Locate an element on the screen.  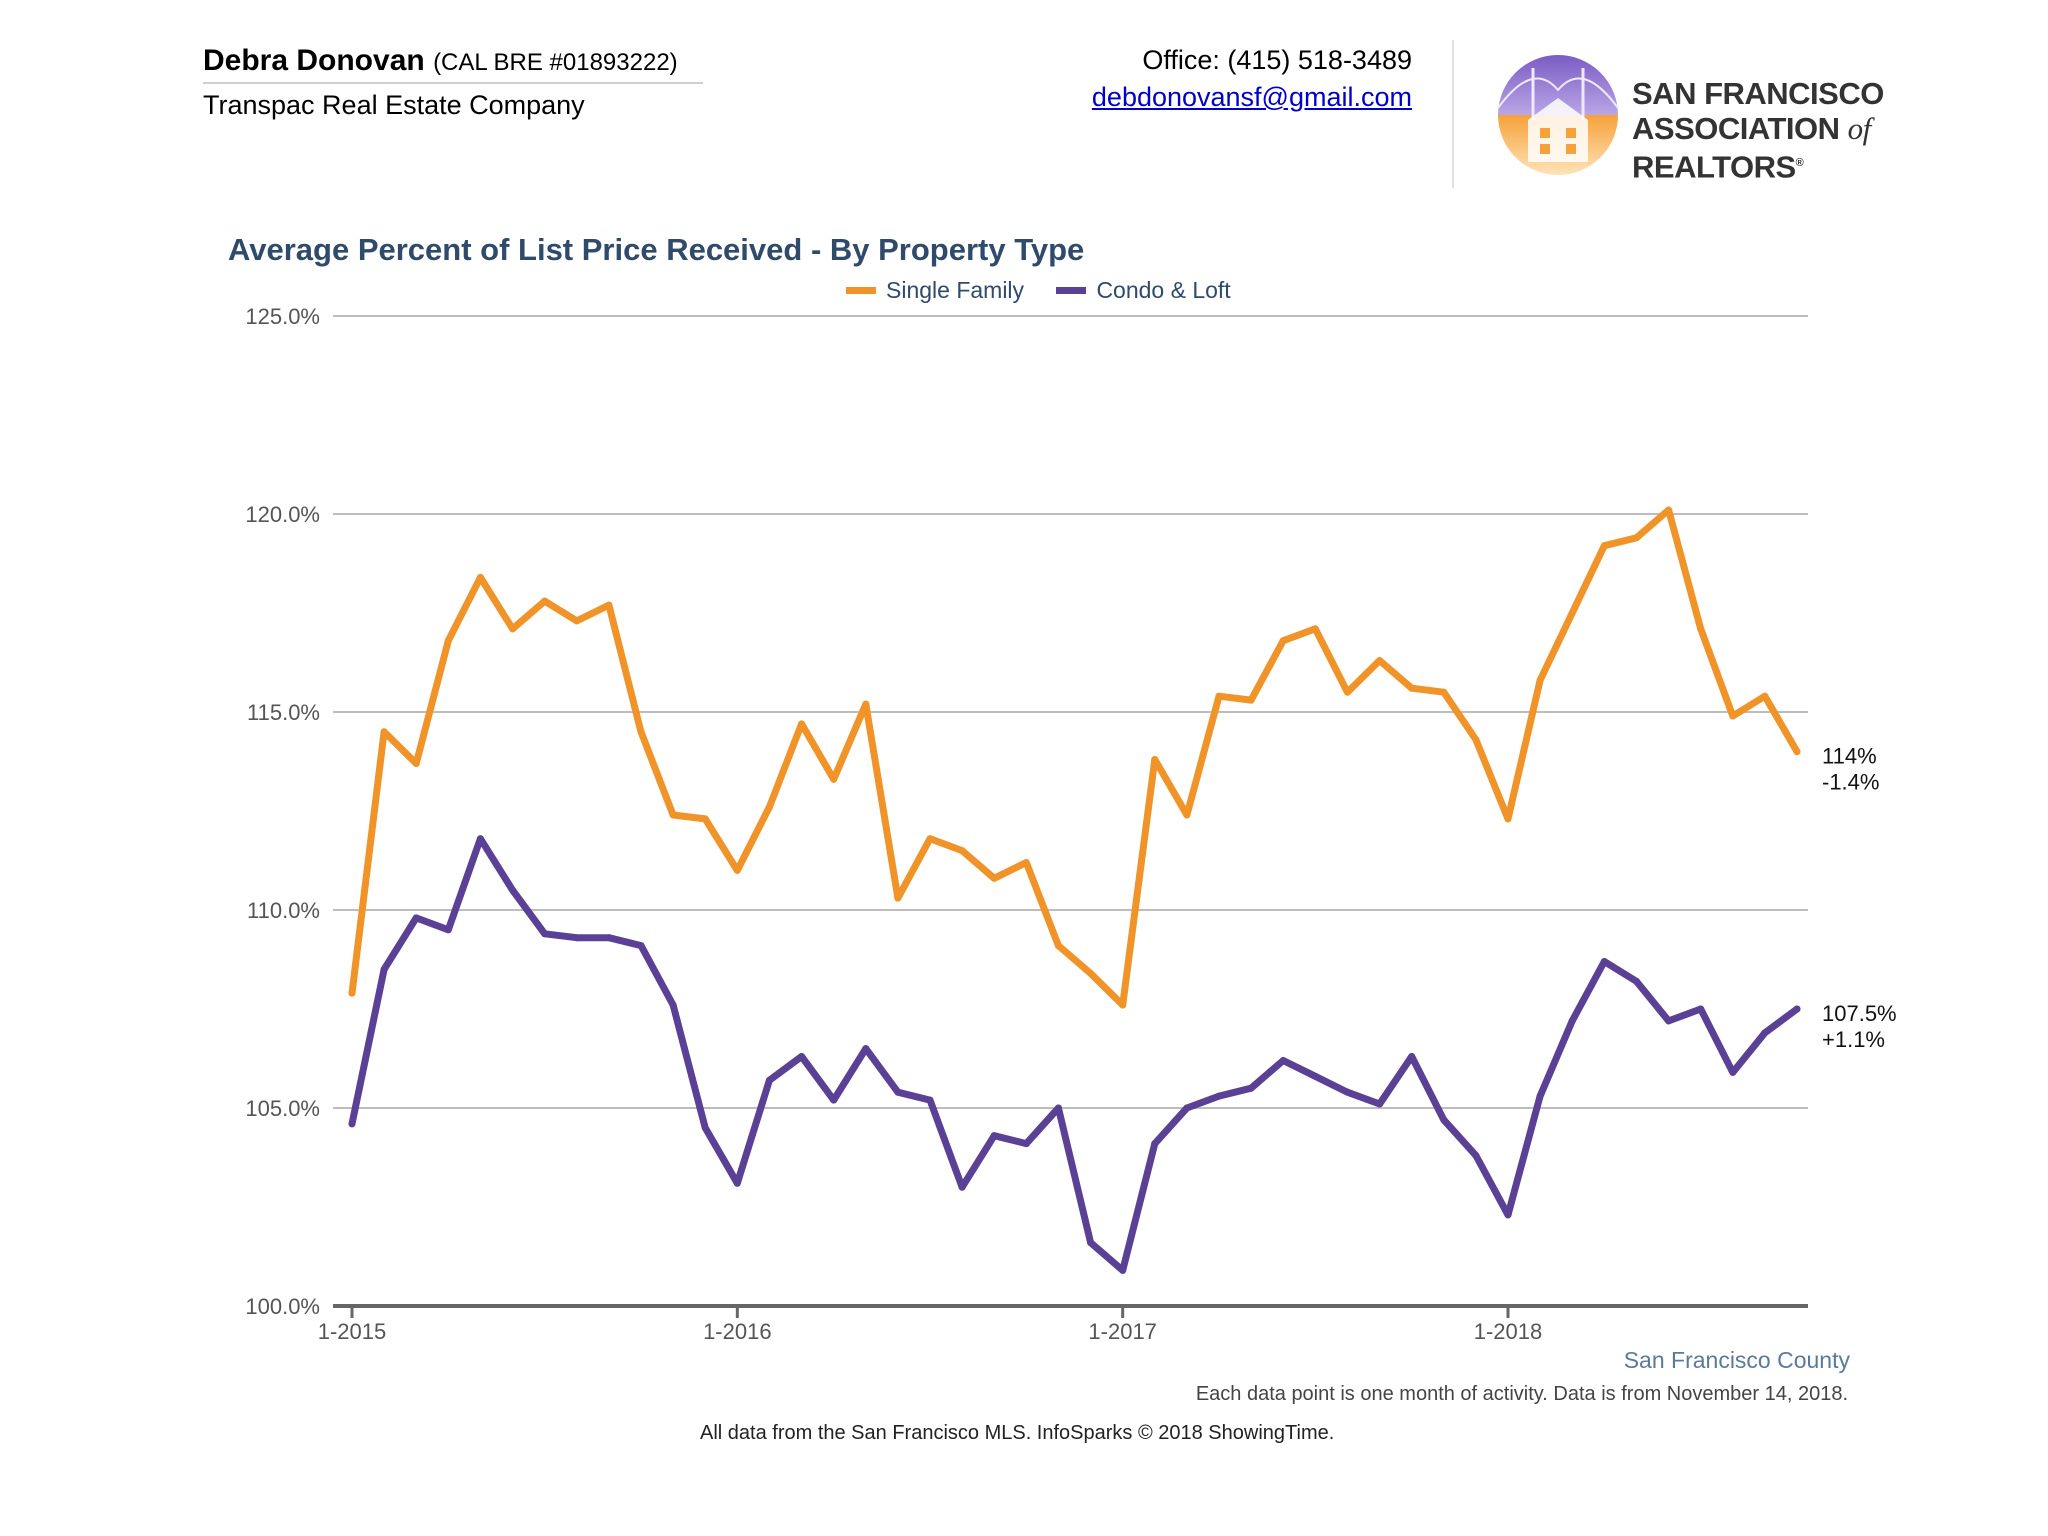
header-divider is located at coordinates (1453, 114).